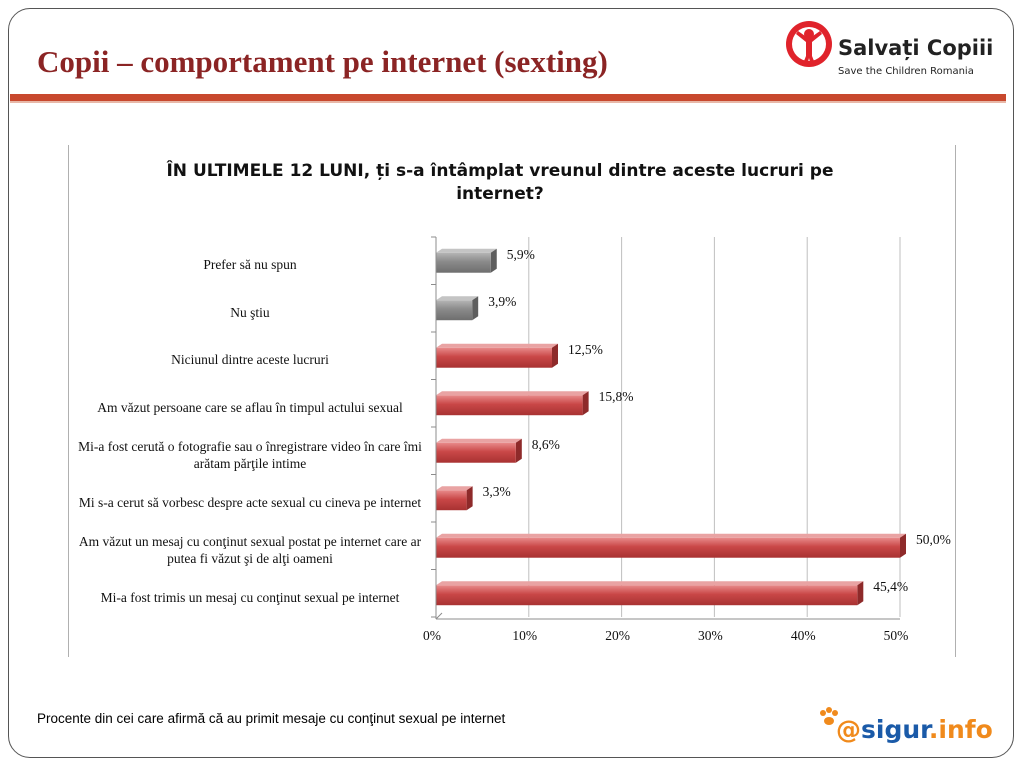  I want to click on salvati-copii-subtitle: Save the Children Romania, so click(906, 71).